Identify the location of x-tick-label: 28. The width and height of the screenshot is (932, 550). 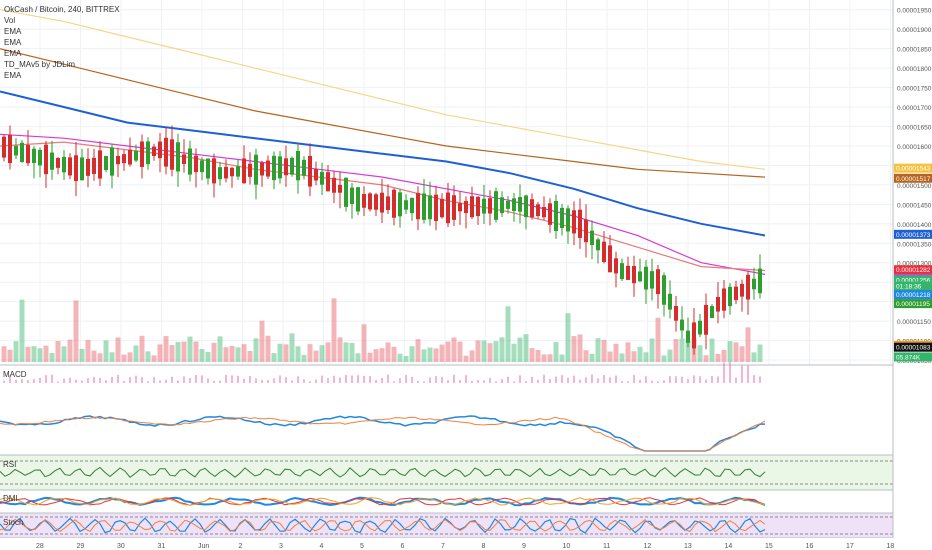
(40, 546).